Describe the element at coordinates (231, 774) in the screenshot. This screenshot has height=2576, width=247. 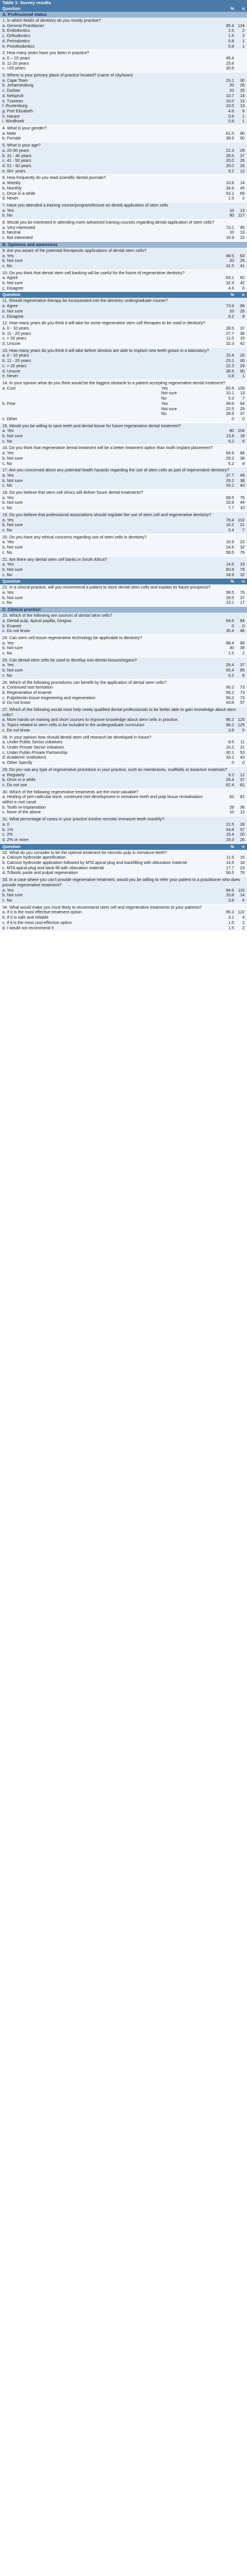
I see `answer-percent: 9.2` at that location.